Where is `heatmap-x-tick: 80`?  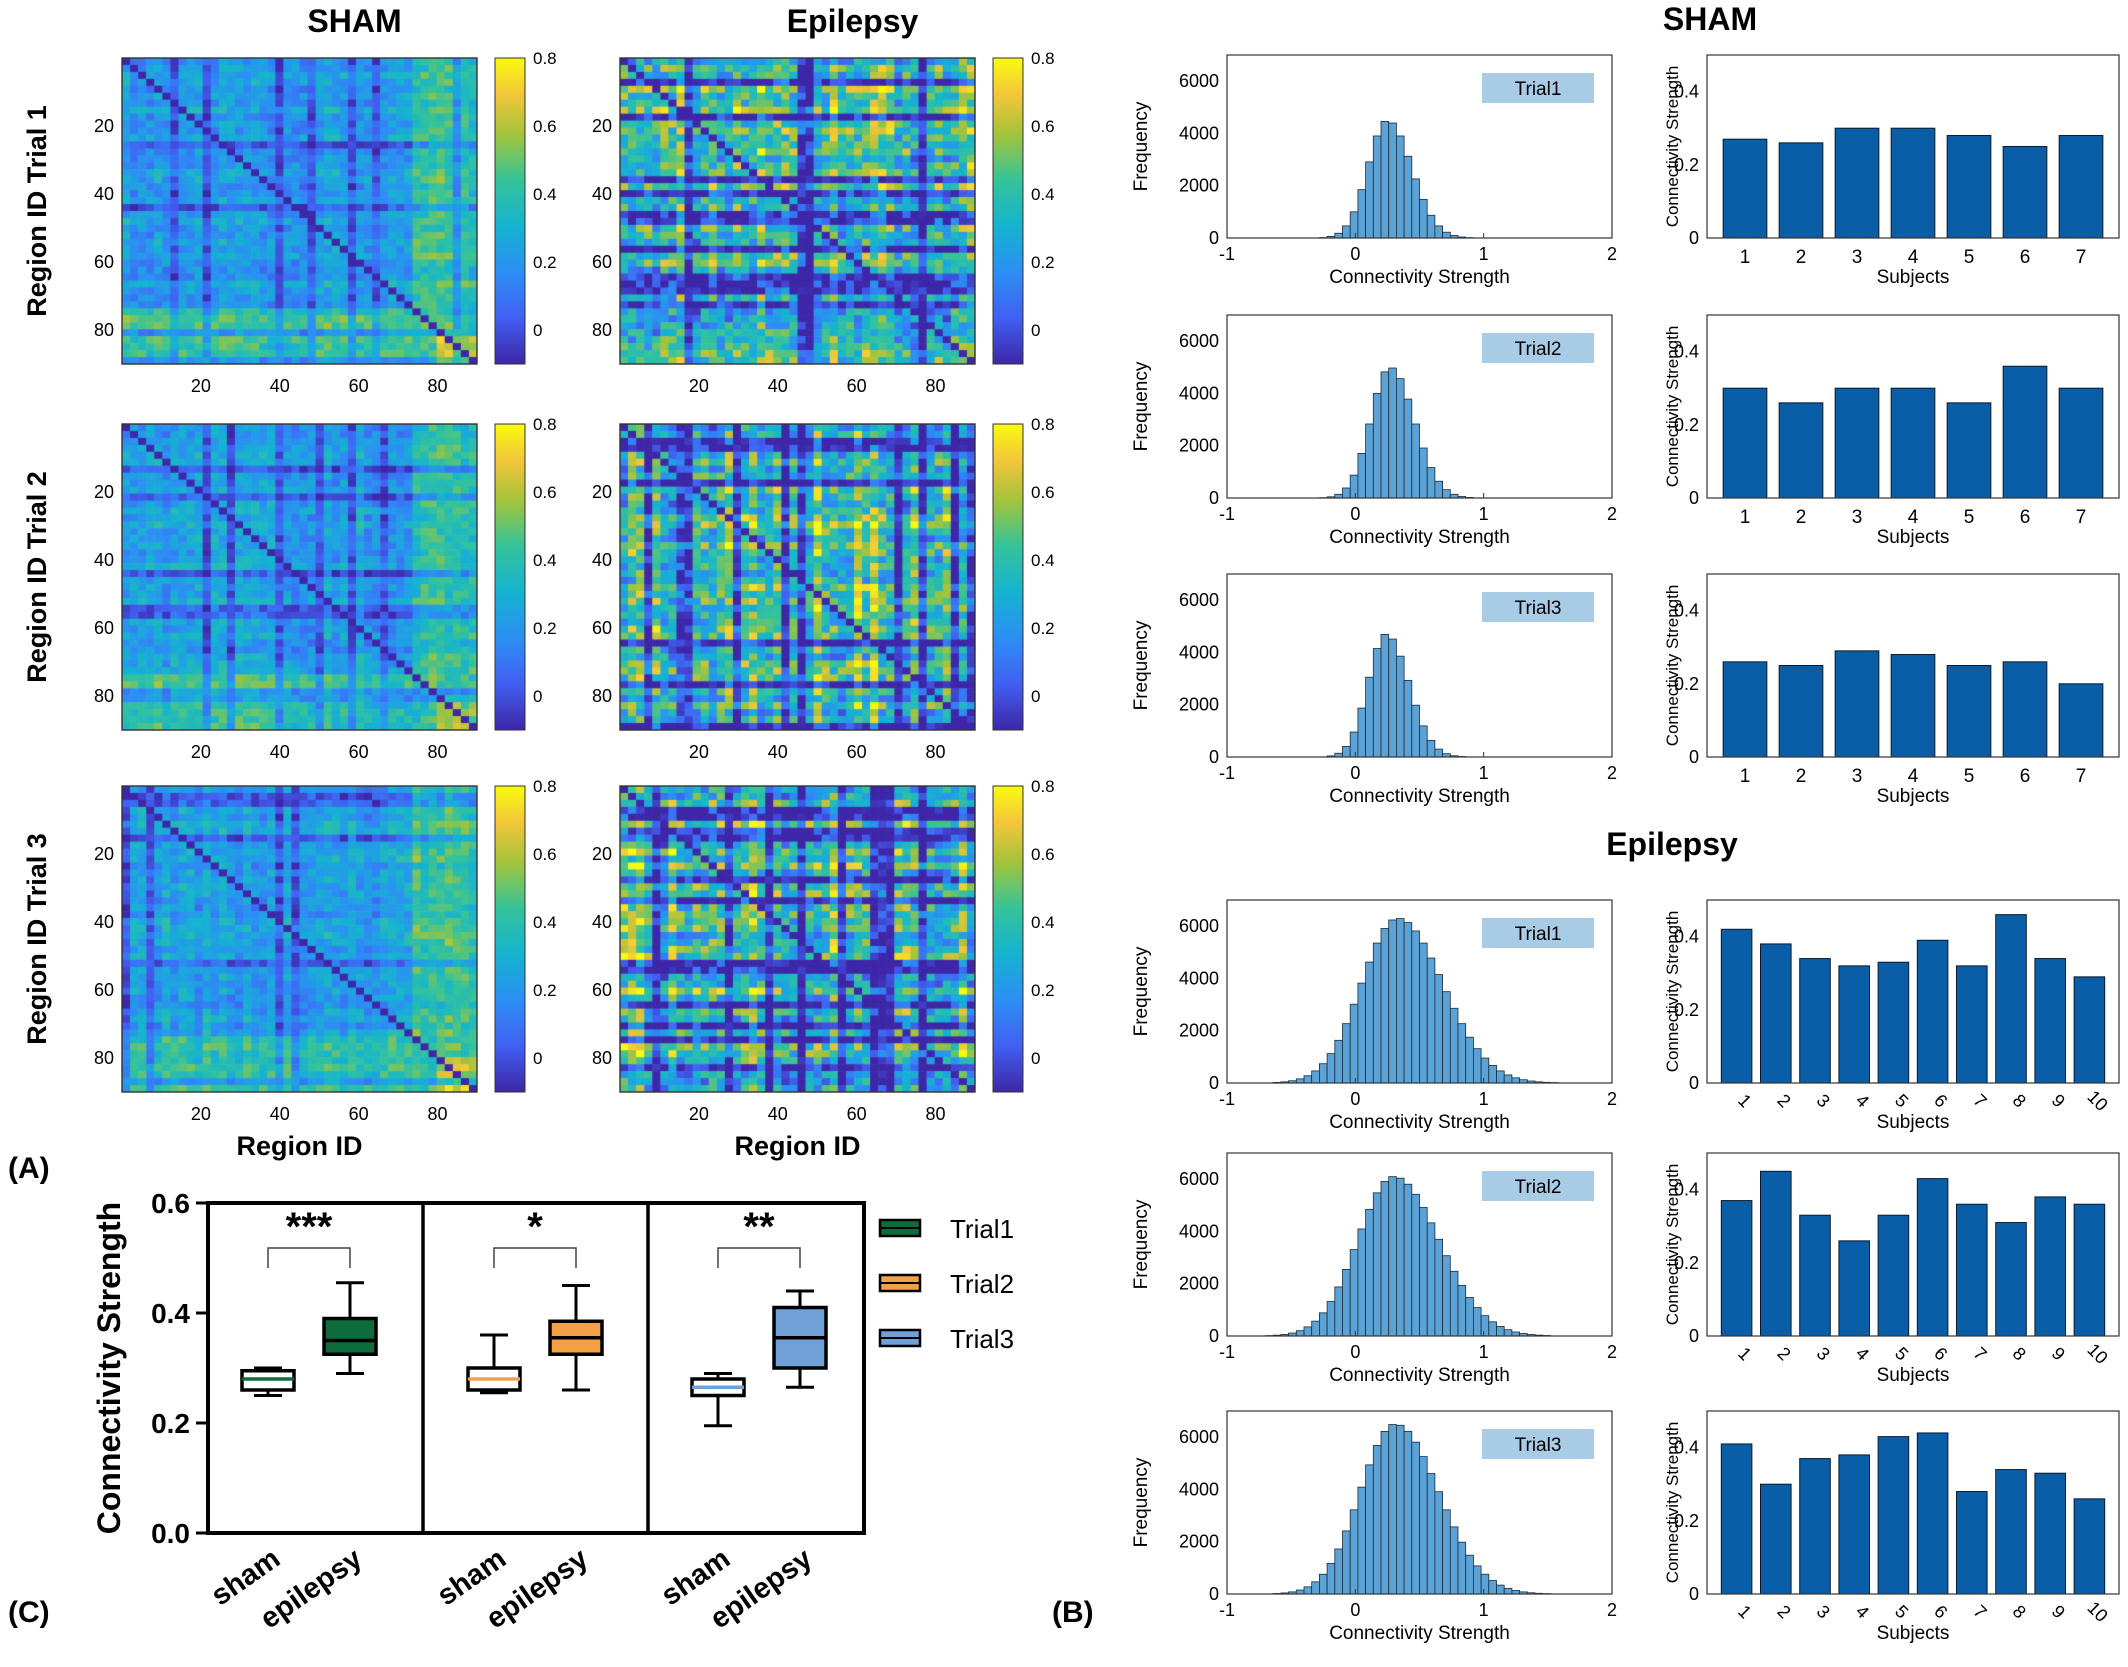 heatmap-x-tick: 80 is located at coordinates (936, 752).